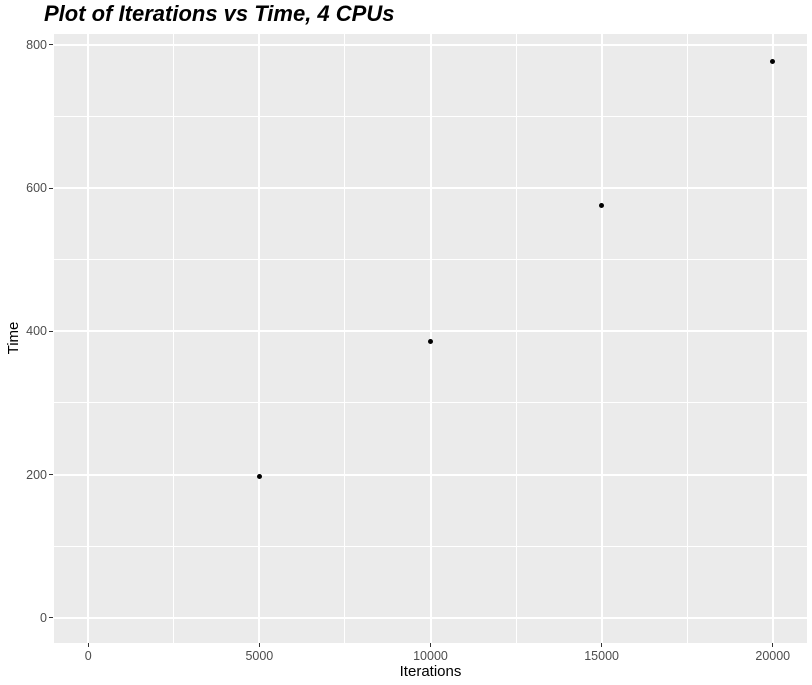 The height and width of the screenshot is (685, 812). What do you see at coordinates (430, 656) in the screenshot?
I see `x-tick-label: 10000` at bounding box center [430, 656].